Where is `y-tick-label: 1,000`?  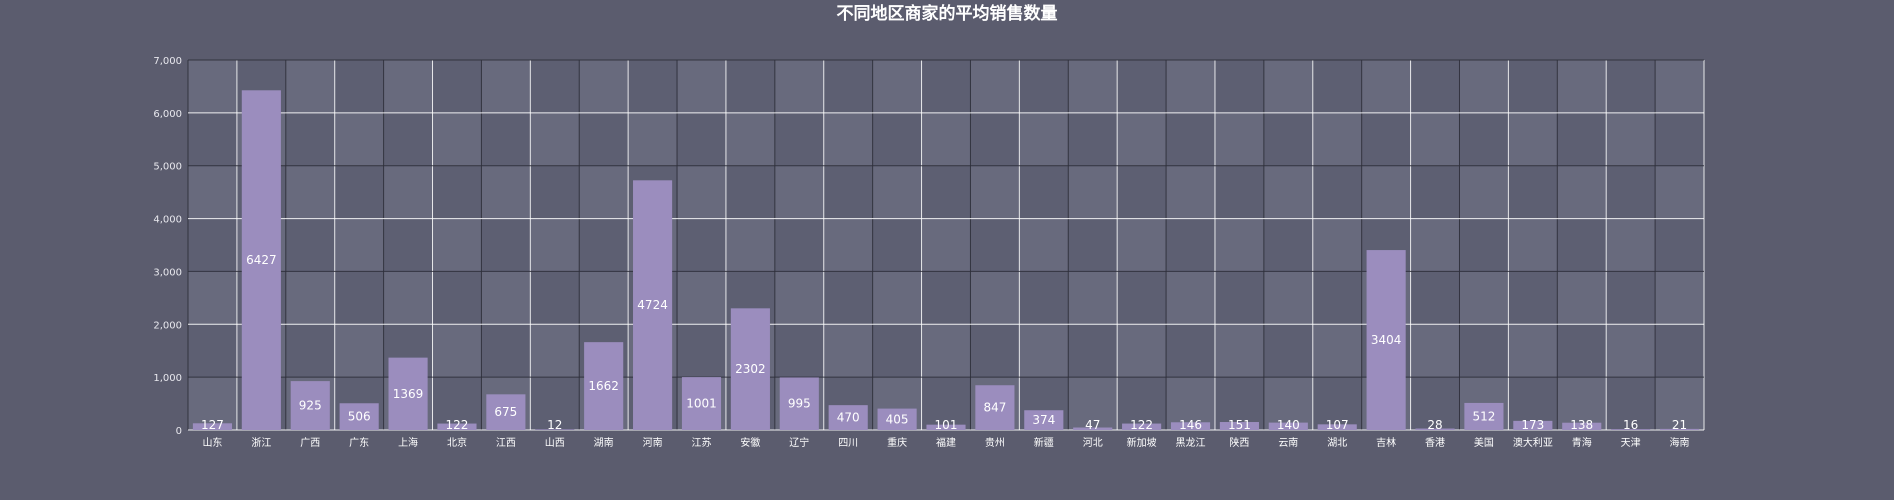
y-tick-label: 1,000 is located at coordinates (167, 378).